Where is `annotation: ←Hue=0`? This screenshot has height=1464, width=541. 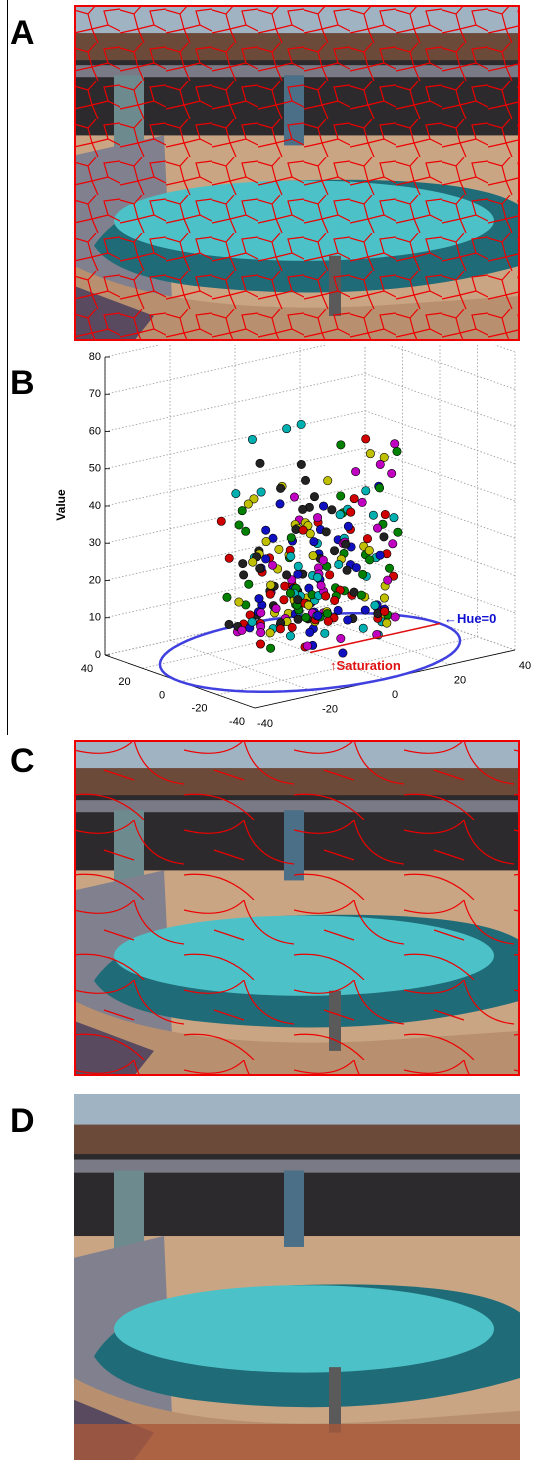 annotation: ←Hue=0 is located at coordinates (470, 618).